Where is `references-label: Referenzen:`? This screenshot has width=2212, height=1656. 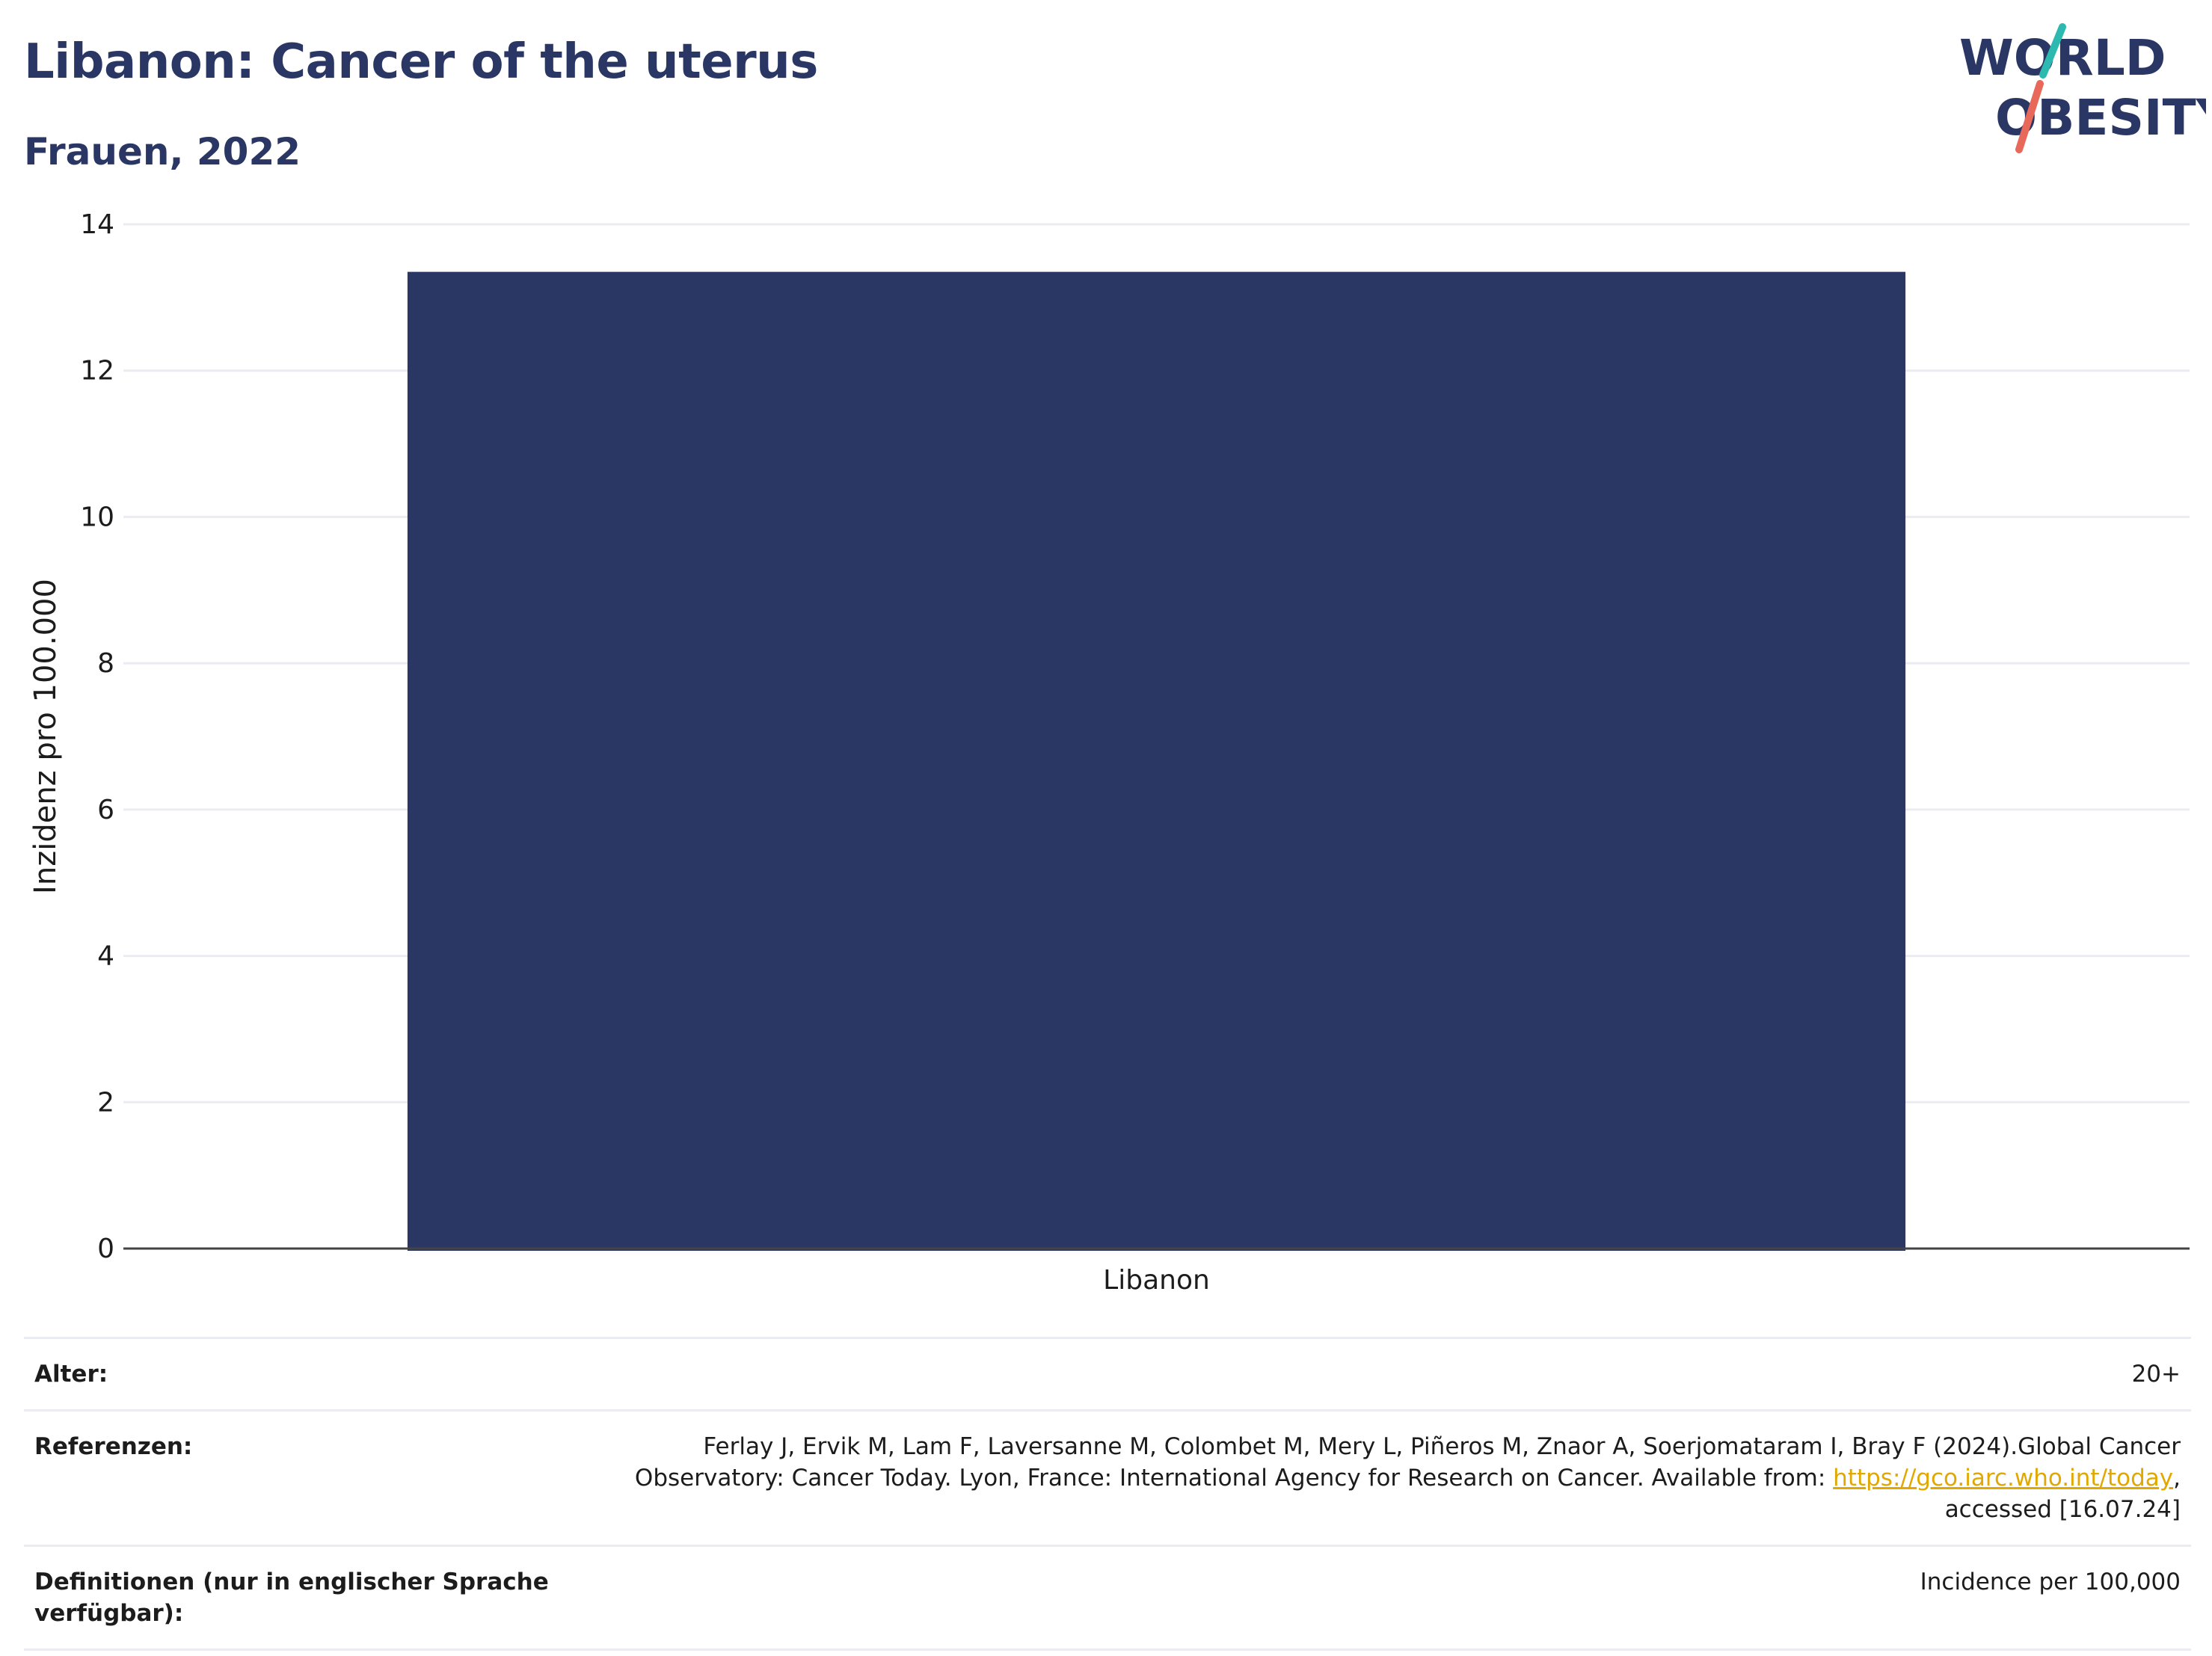
references-label: Referenzen: is located at coordinates (113, 1446).